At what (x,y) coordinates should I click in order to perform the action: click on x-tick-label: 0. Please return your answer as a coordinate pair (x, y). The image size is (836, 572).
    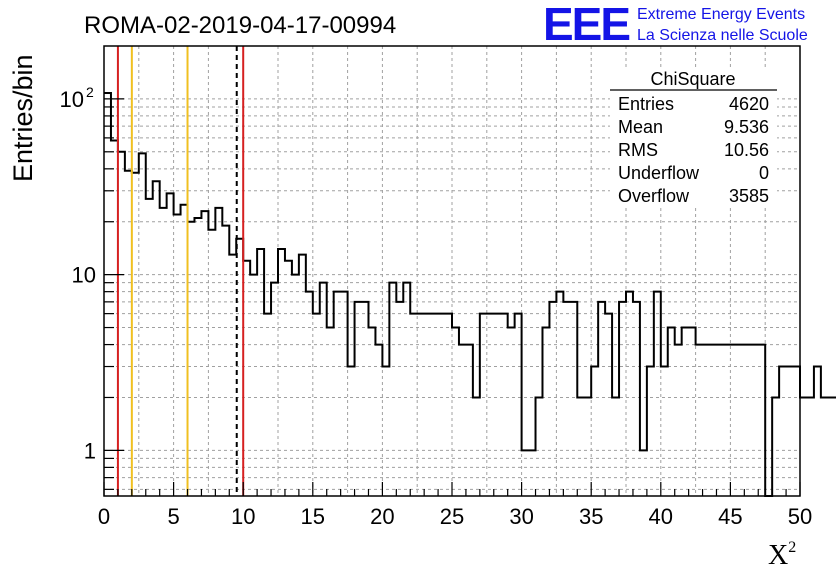
    Looking at the image, I should click on (104, 516).